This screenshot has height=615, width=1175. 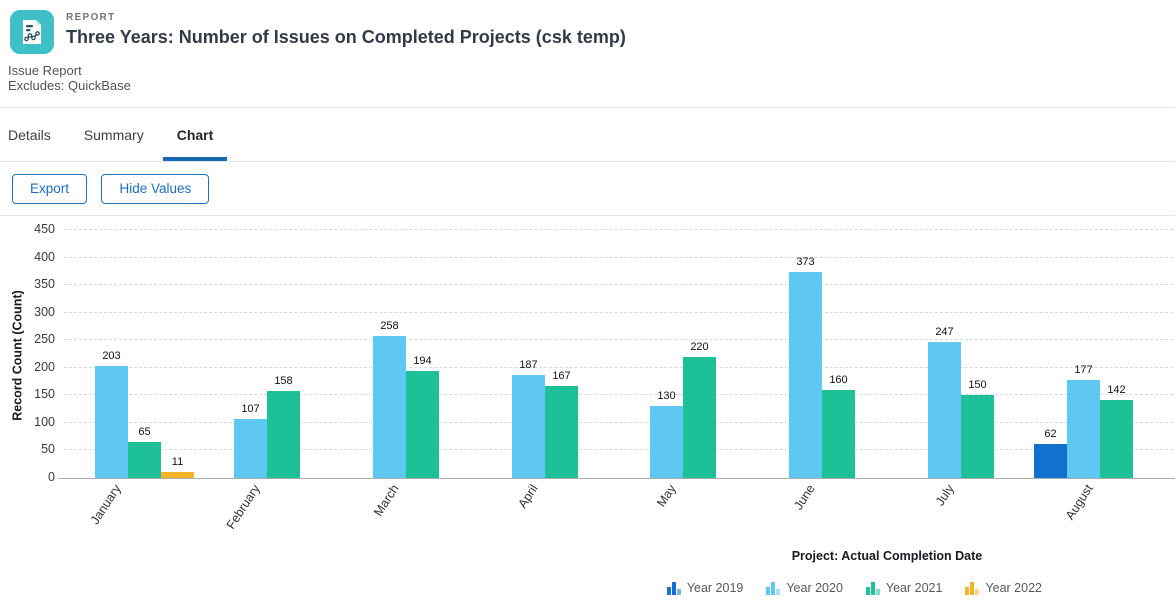 I want to click on tab-details: Details, so click(x=29, y=134).